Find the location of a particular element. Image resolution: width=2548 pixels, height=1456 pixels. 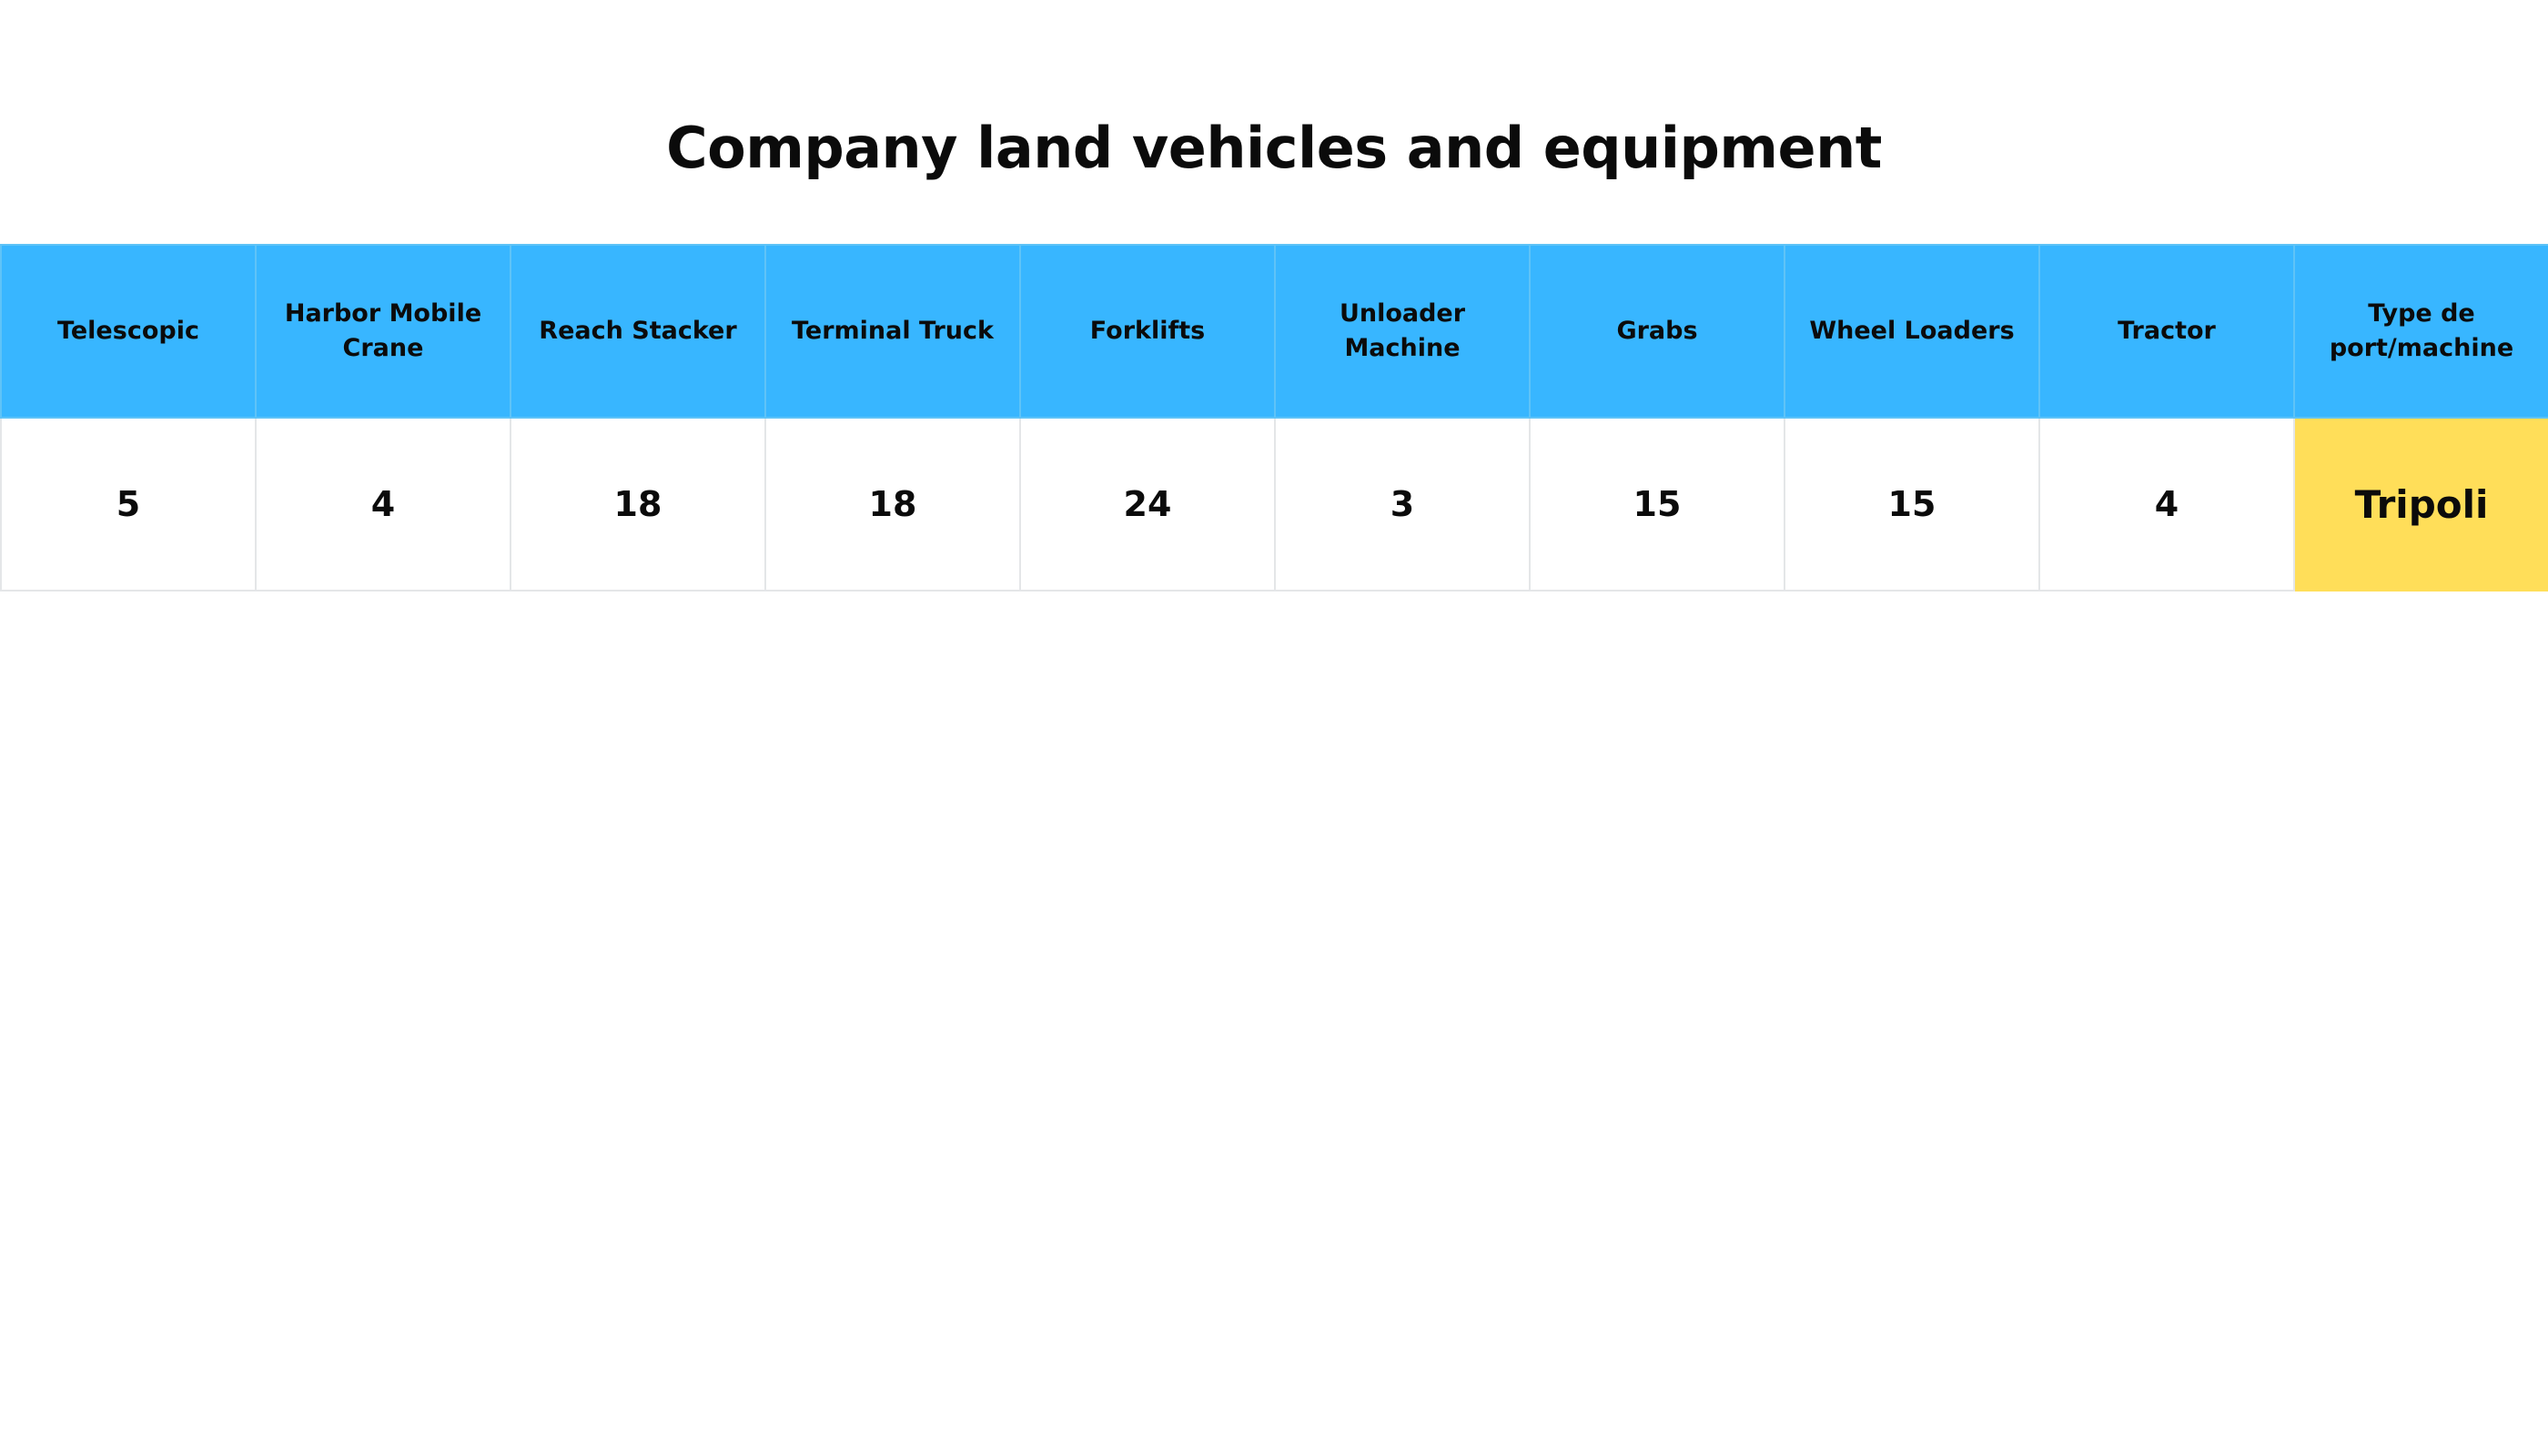

header-reach-stacker: Reach Stacker is located at coordinates (638, 332).